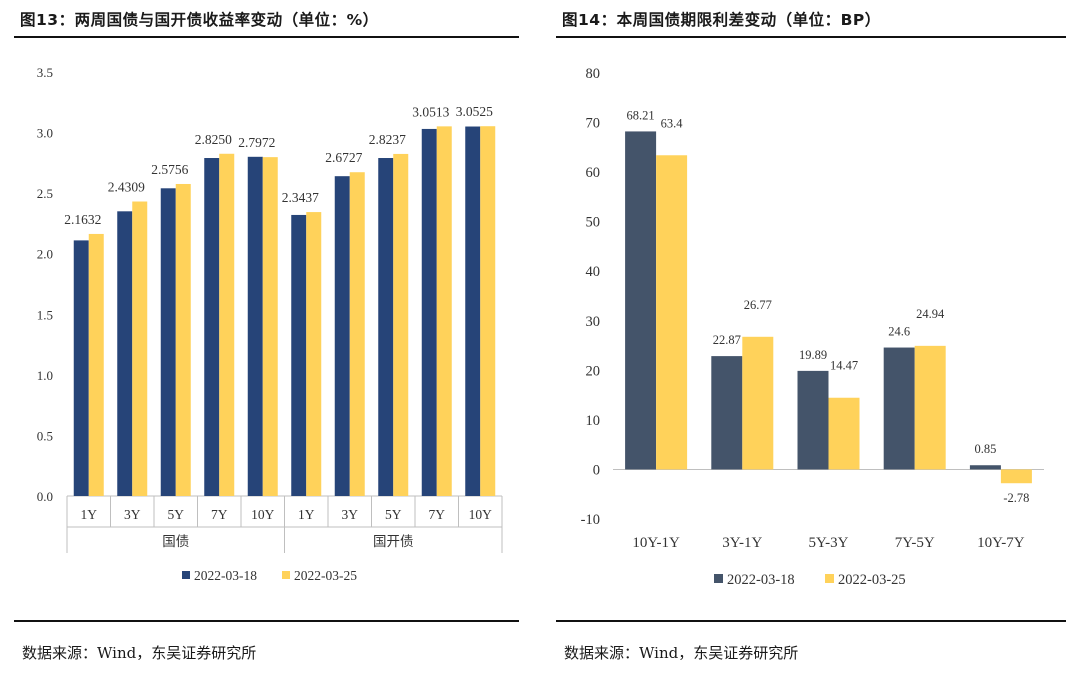 This screenshot has height=675, width=1080. What do you see at coordinates (681, 653) in the screenshot?
I see `right-source-note: 数据来源：Wind，东吴证券研究所` at bounding box center [681, 653].